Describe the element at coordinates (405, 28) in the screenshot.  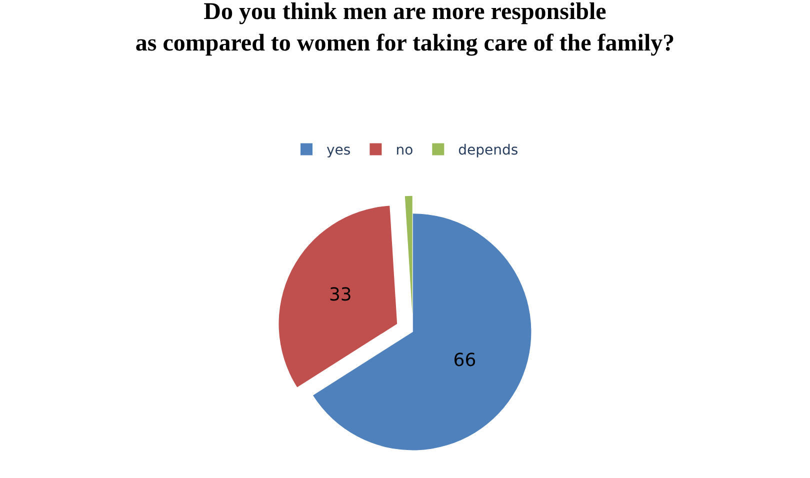
I see `chart-title: Do you think men are more responsible as compared to women for taking care of the family?` at that location.